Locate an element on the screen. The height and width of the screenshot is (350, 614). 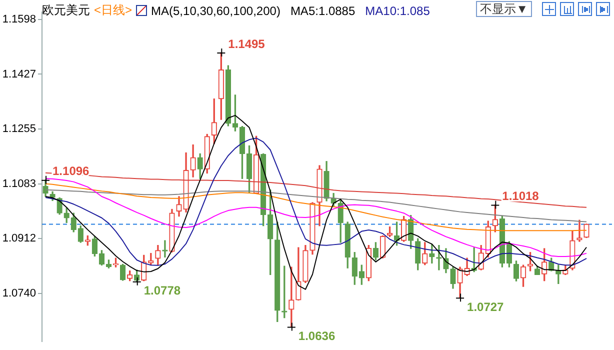
y-tick-label: 1.0740 is located at coordinates (19, 294).